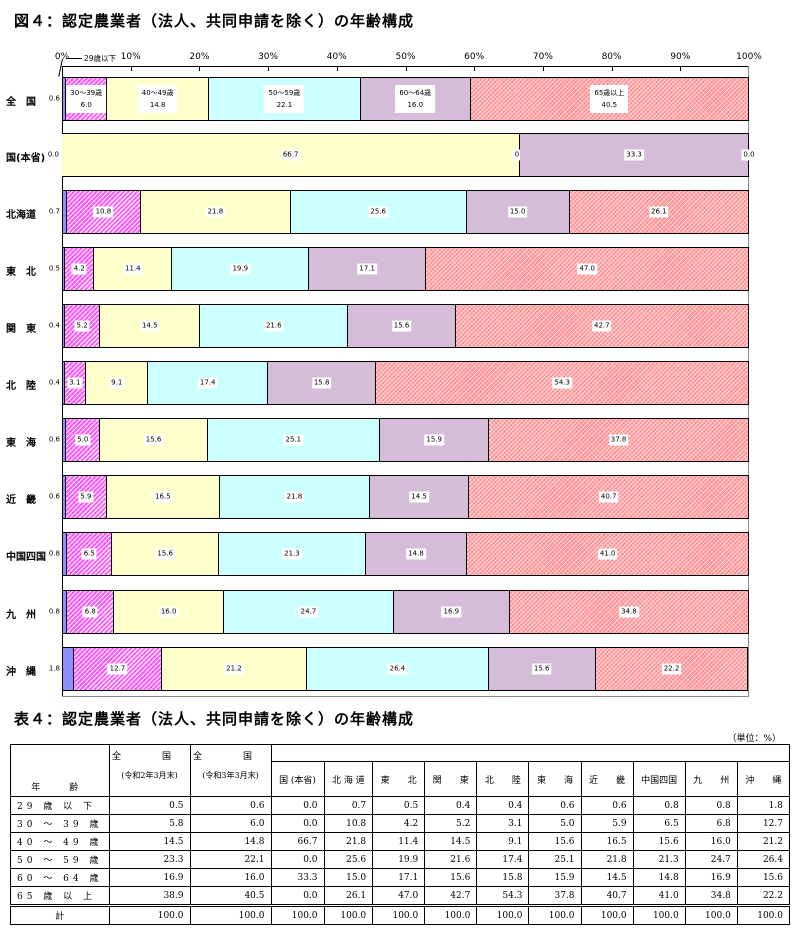 The height and width of the screenshot is (928, 803). I want to click on bar-segment: 0.8, so click(57, 612).